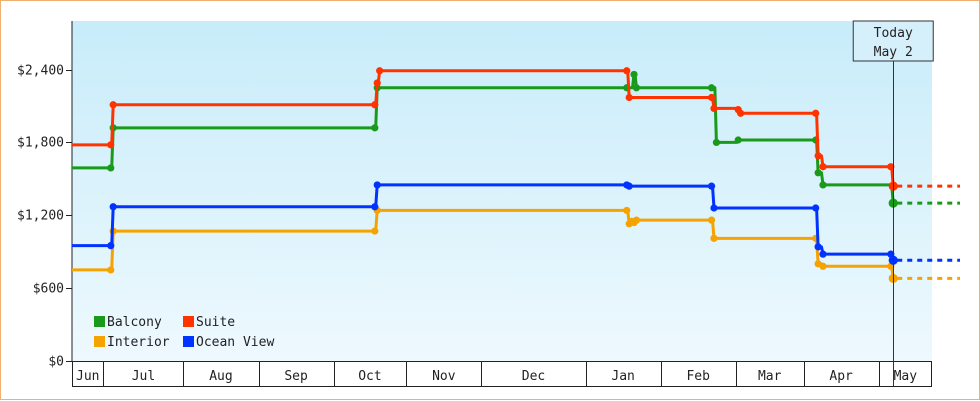  What do you see at coordinates (184, 332) in the screenshot?
I see `legend: Balcony Suite Interior Ocean View` at bounding box center [184, 332].